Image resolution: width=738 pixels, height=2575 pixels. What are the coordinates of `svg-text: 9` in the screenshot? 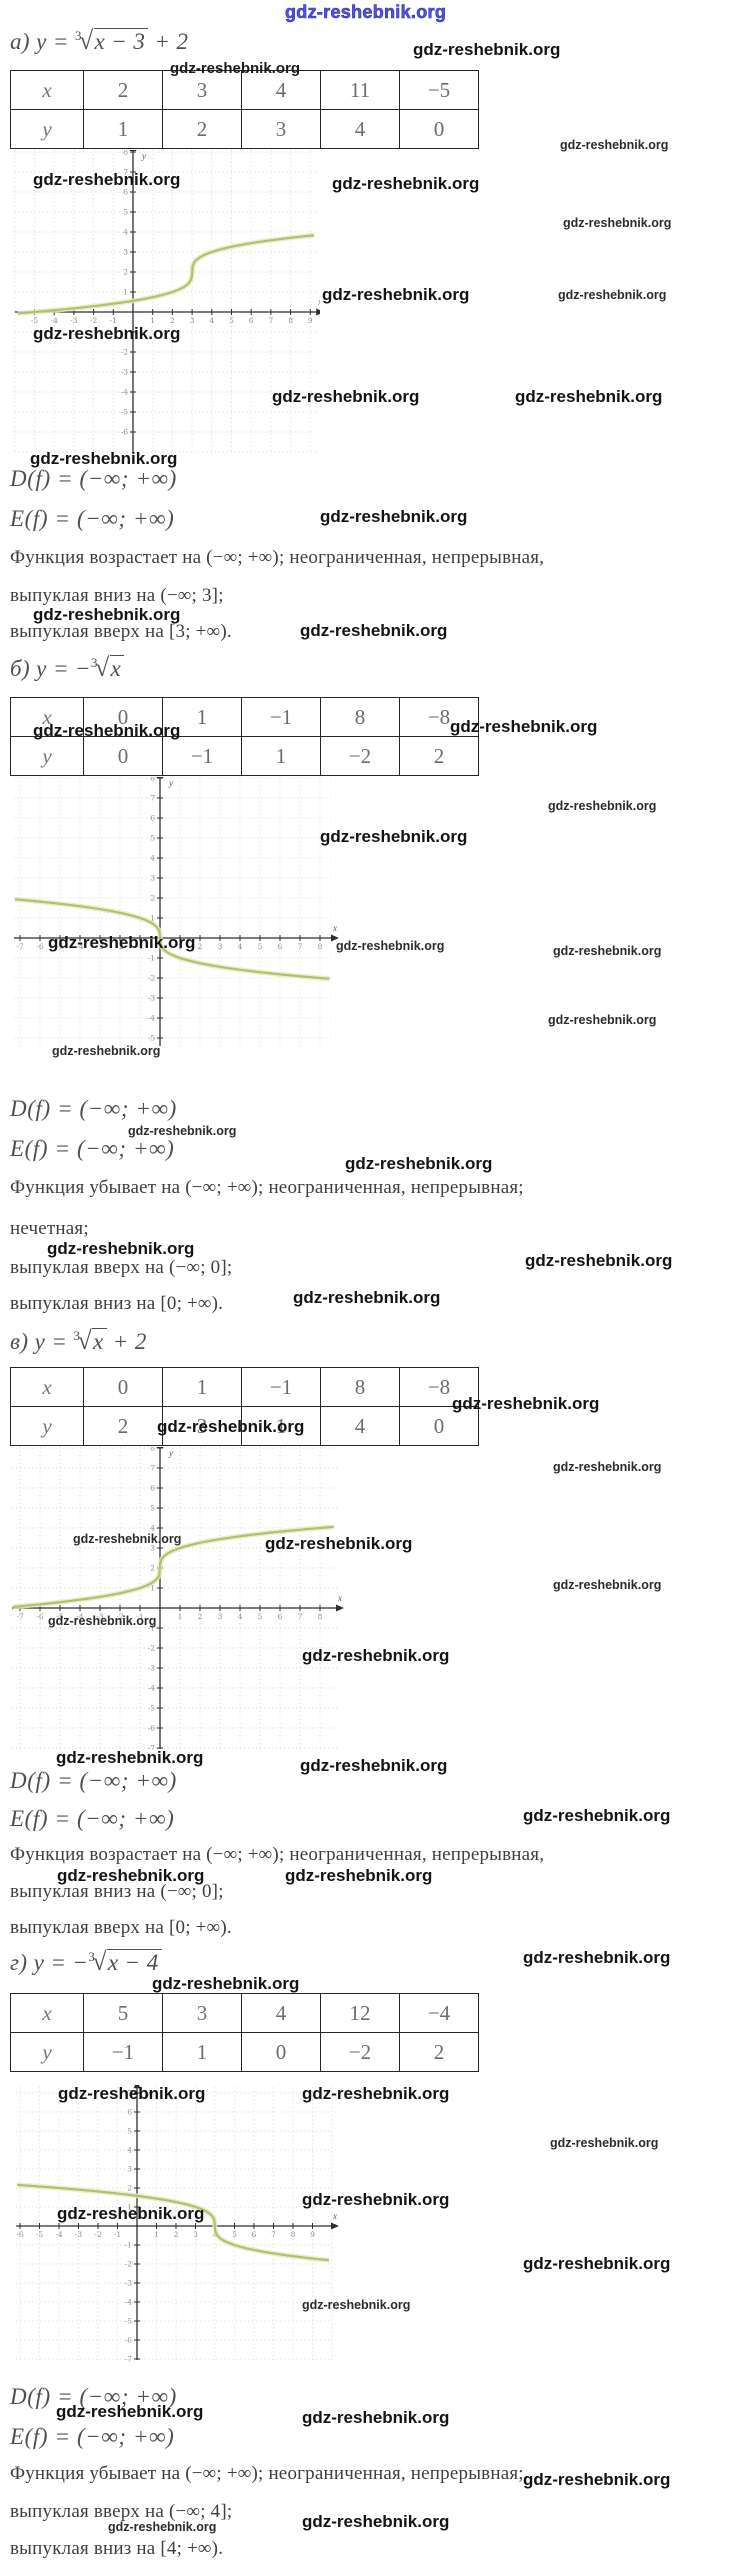 It's located at (312, 2234).